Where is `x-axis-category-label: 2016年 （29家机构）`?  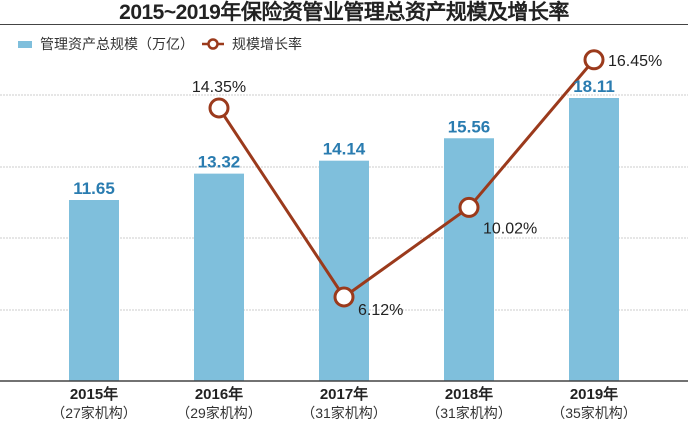 x-axis-category-label: 2016年 （29家机构） is located at coordinates (219, 403).